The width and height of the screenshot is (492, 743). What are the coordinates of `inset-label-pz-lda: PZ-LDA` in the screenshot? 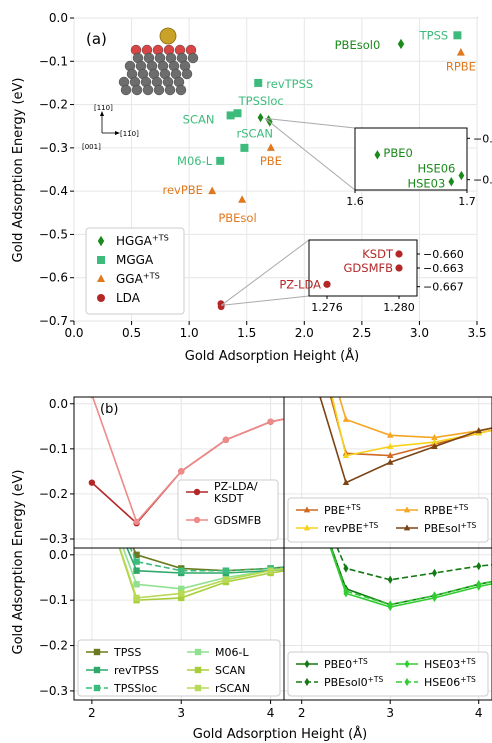 It's located at (300, 284).